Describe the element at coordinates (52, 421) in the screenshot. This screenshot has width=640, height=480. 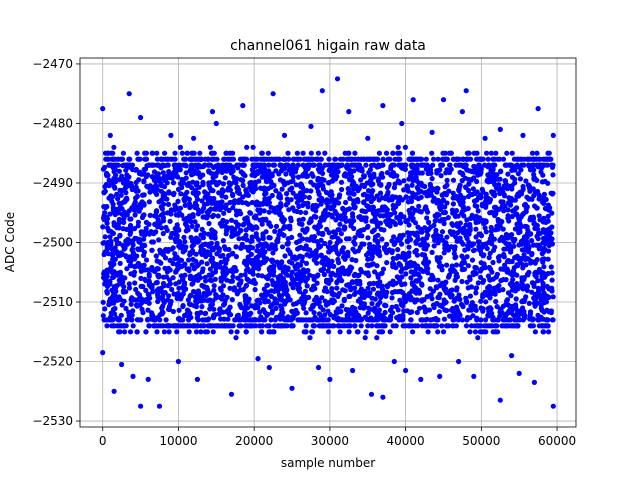
I see `y-tick-label: −2530` at that location.